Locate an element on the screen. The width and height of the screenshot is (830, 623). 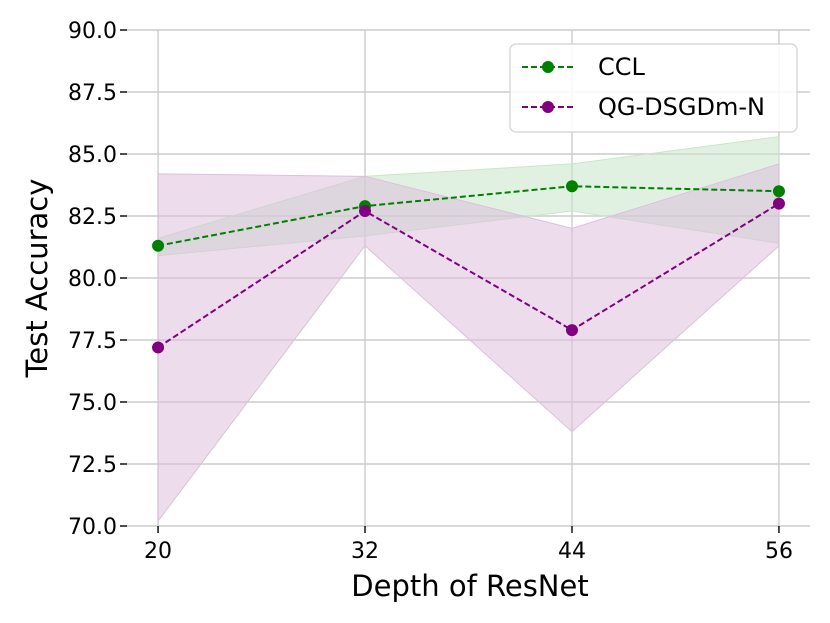
y-tick-label: 80.0 is located at coordinates (92, 279).